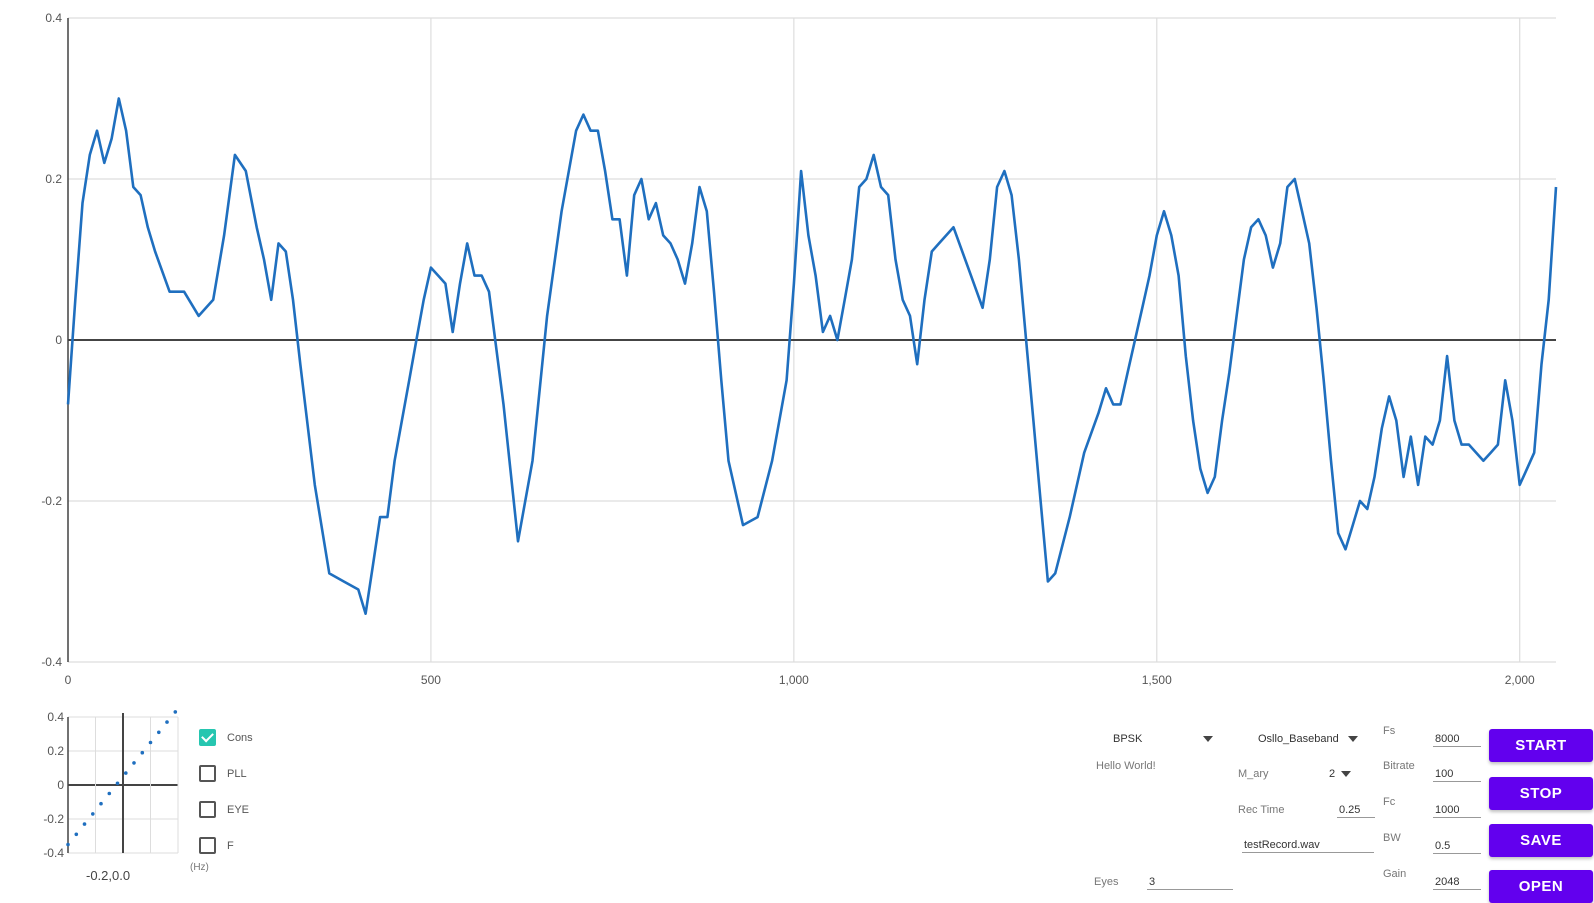 This screenshot has width=1594, height=903. I want to click on y-tick-label: -0.4, so click(51, 662).